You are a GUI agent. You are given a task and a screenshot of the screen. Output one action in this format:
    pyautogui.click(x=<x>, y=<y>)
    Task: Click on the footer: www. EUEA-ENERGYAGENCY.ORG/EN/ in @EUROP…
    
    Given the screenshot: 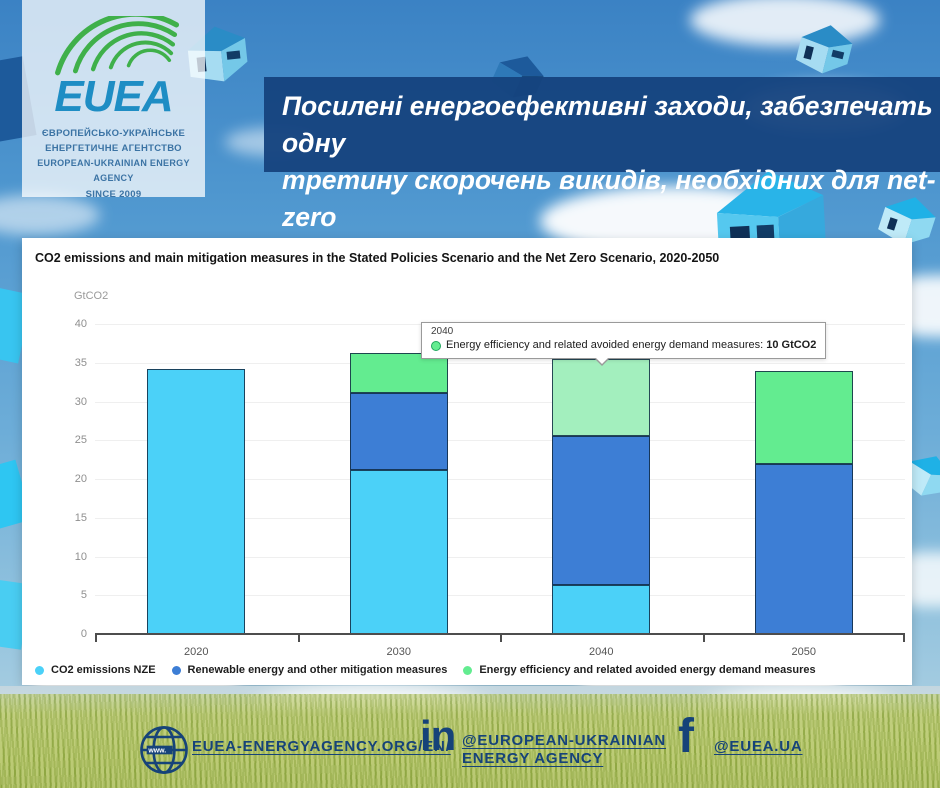 What is the action you would take?
    pyautogui.click(x=470, y=737)
    